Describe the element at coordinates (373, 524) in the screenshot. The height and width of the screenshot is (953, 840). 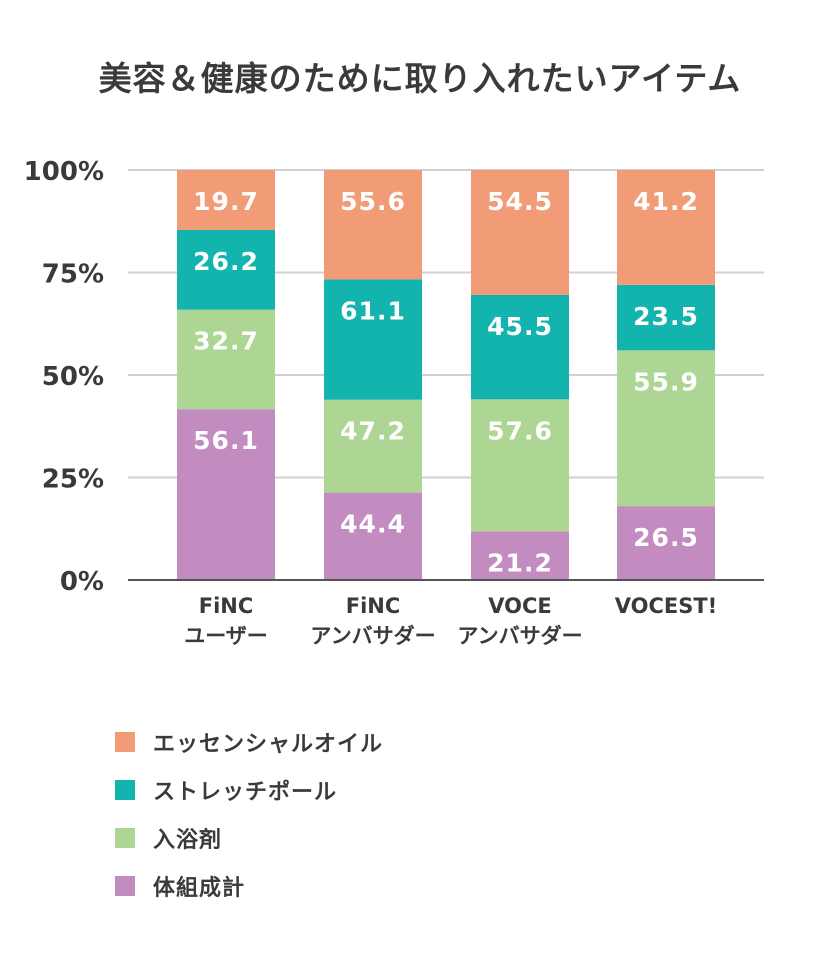
I see `data-label: 44.4` at that location.